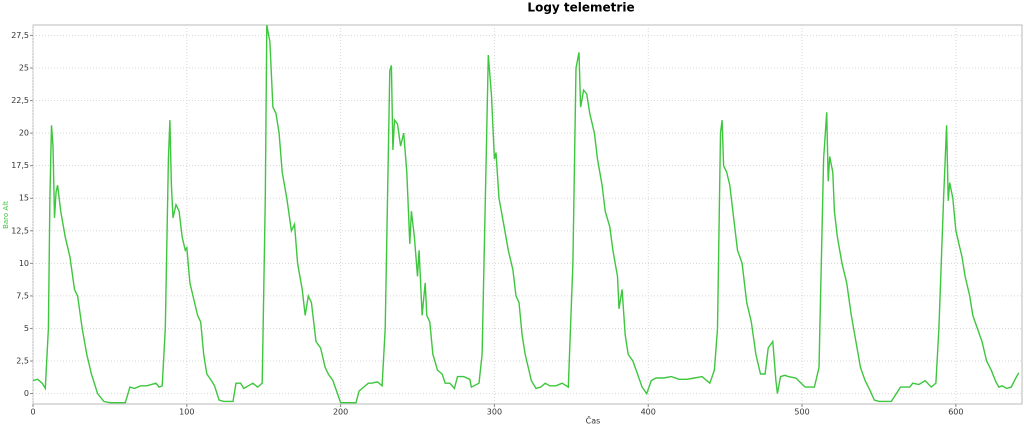 This screenshot has width=1024, height=428. What do you see at coordinates (20, 100) in the screenshot?
I see `y-tick-label: 22,5` at bounding box center [20, 100].